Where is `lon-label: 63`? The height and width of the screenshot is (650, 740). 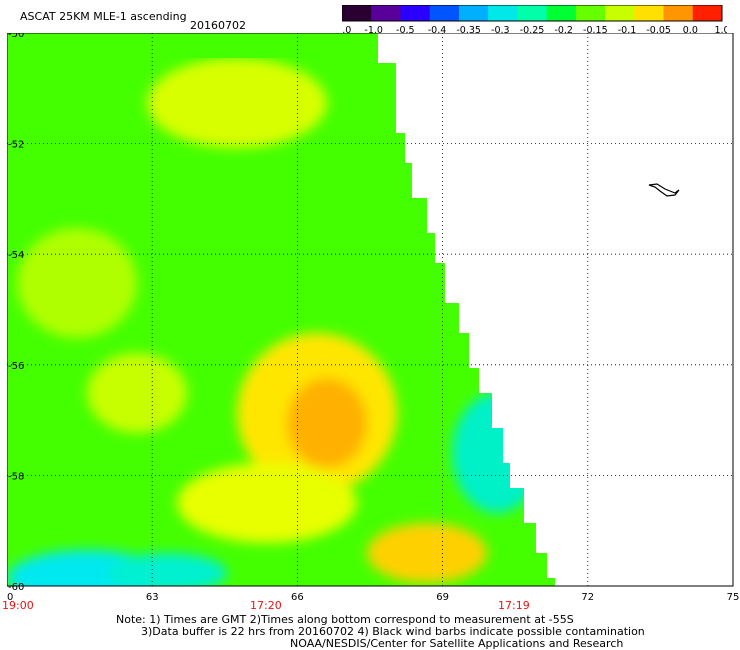 lon-label: 63 is located at coordinates (152, 597).